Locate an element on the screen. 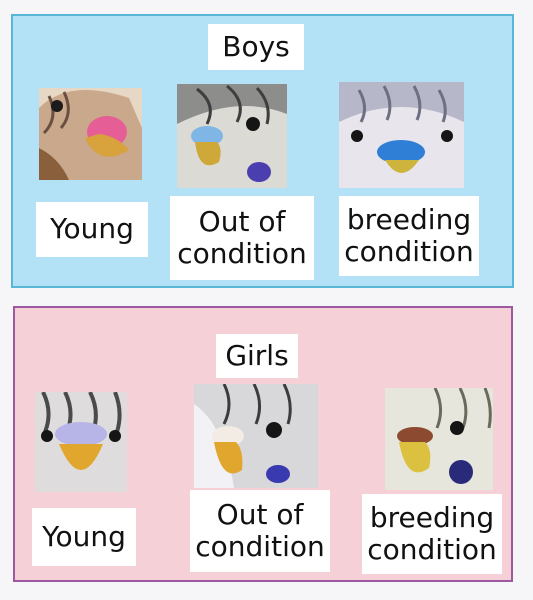 This screenshot has width=533, height=600. boys-young-photo is located at coordinates (90, 134).